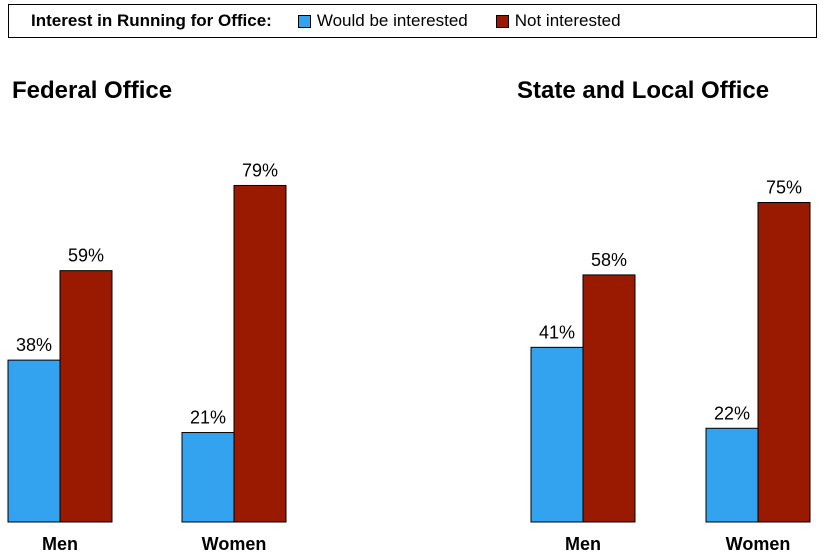 The width and height of the screenshot is (838, 554). Describe the element at coordinates (583, 544) in the screenshot. I see `state-local-category-label-men: Men` at that location.